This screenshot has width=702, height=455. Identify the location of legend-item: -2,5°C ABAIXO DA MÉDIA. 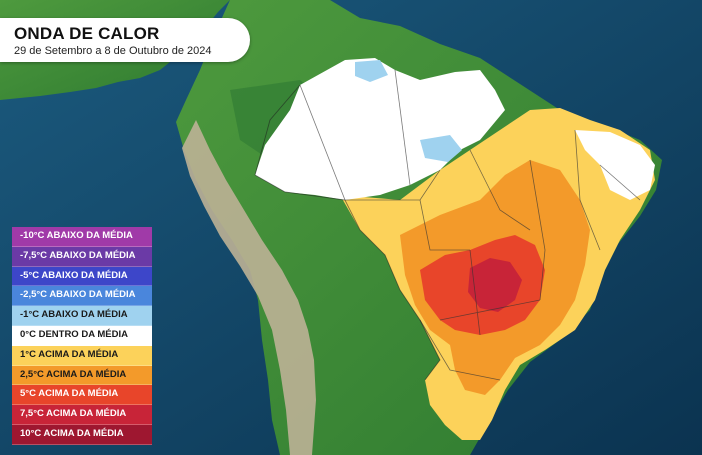
(82, 296).